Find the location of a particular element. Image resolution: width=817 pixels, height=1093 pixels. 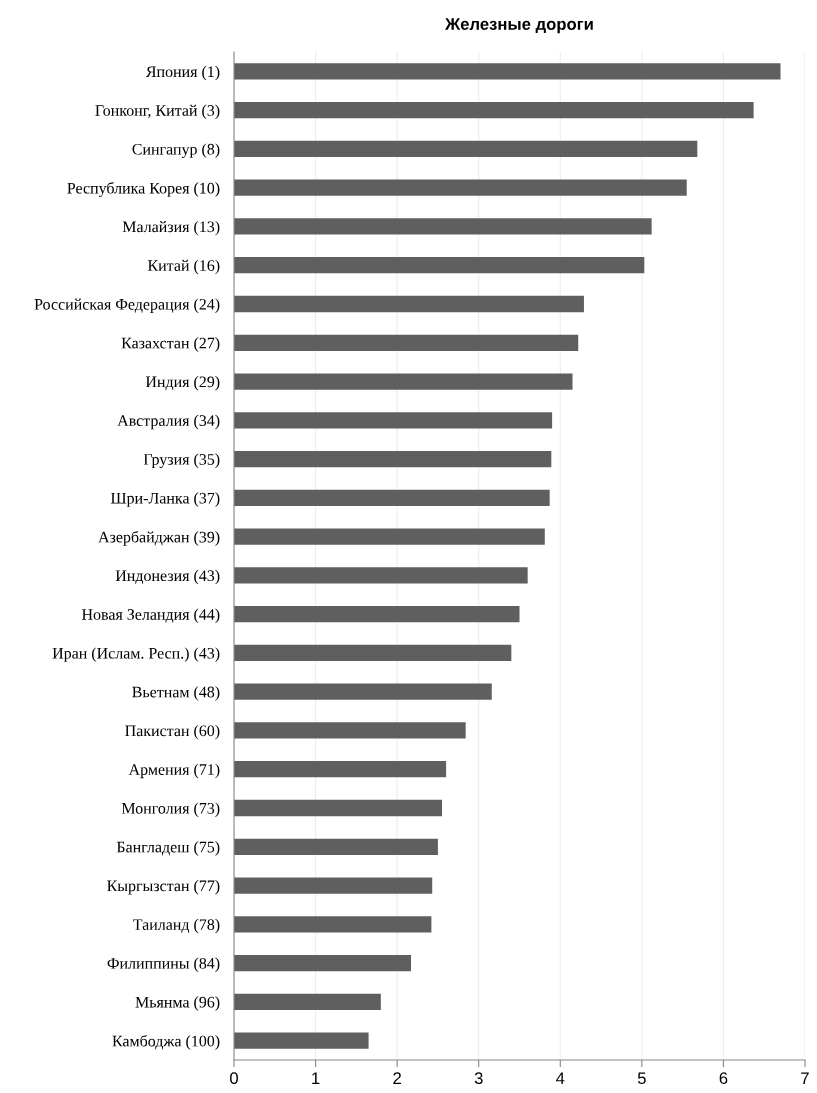

y-tick-label: Кыргызстан (77) is located at coordinates (163, 887).